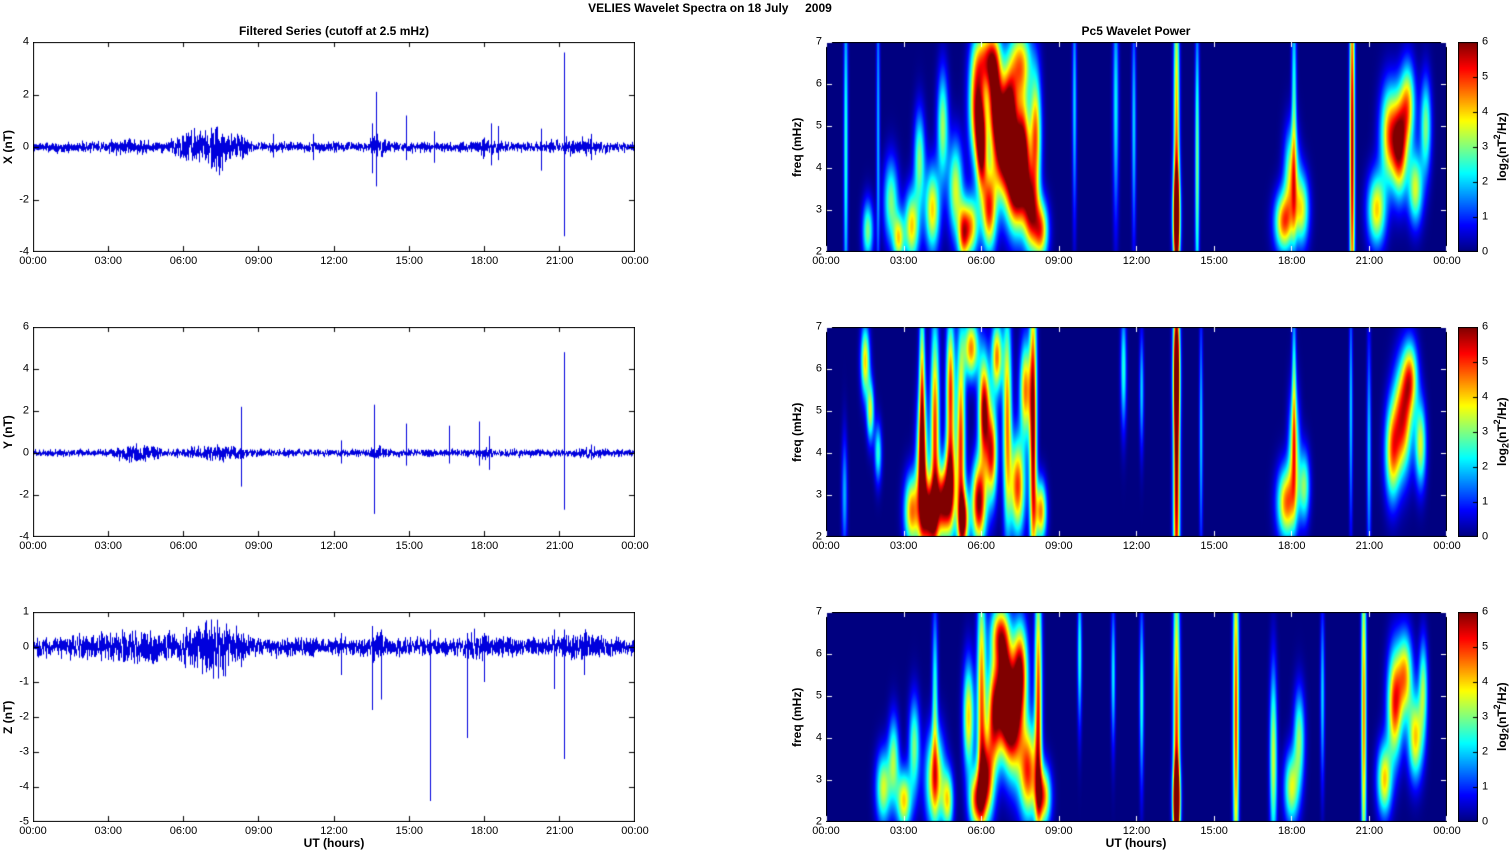 Image resolution: width=1511 pixels, height=851 pixels. I want to click on z-timeseries-plot, so click(334, 717).